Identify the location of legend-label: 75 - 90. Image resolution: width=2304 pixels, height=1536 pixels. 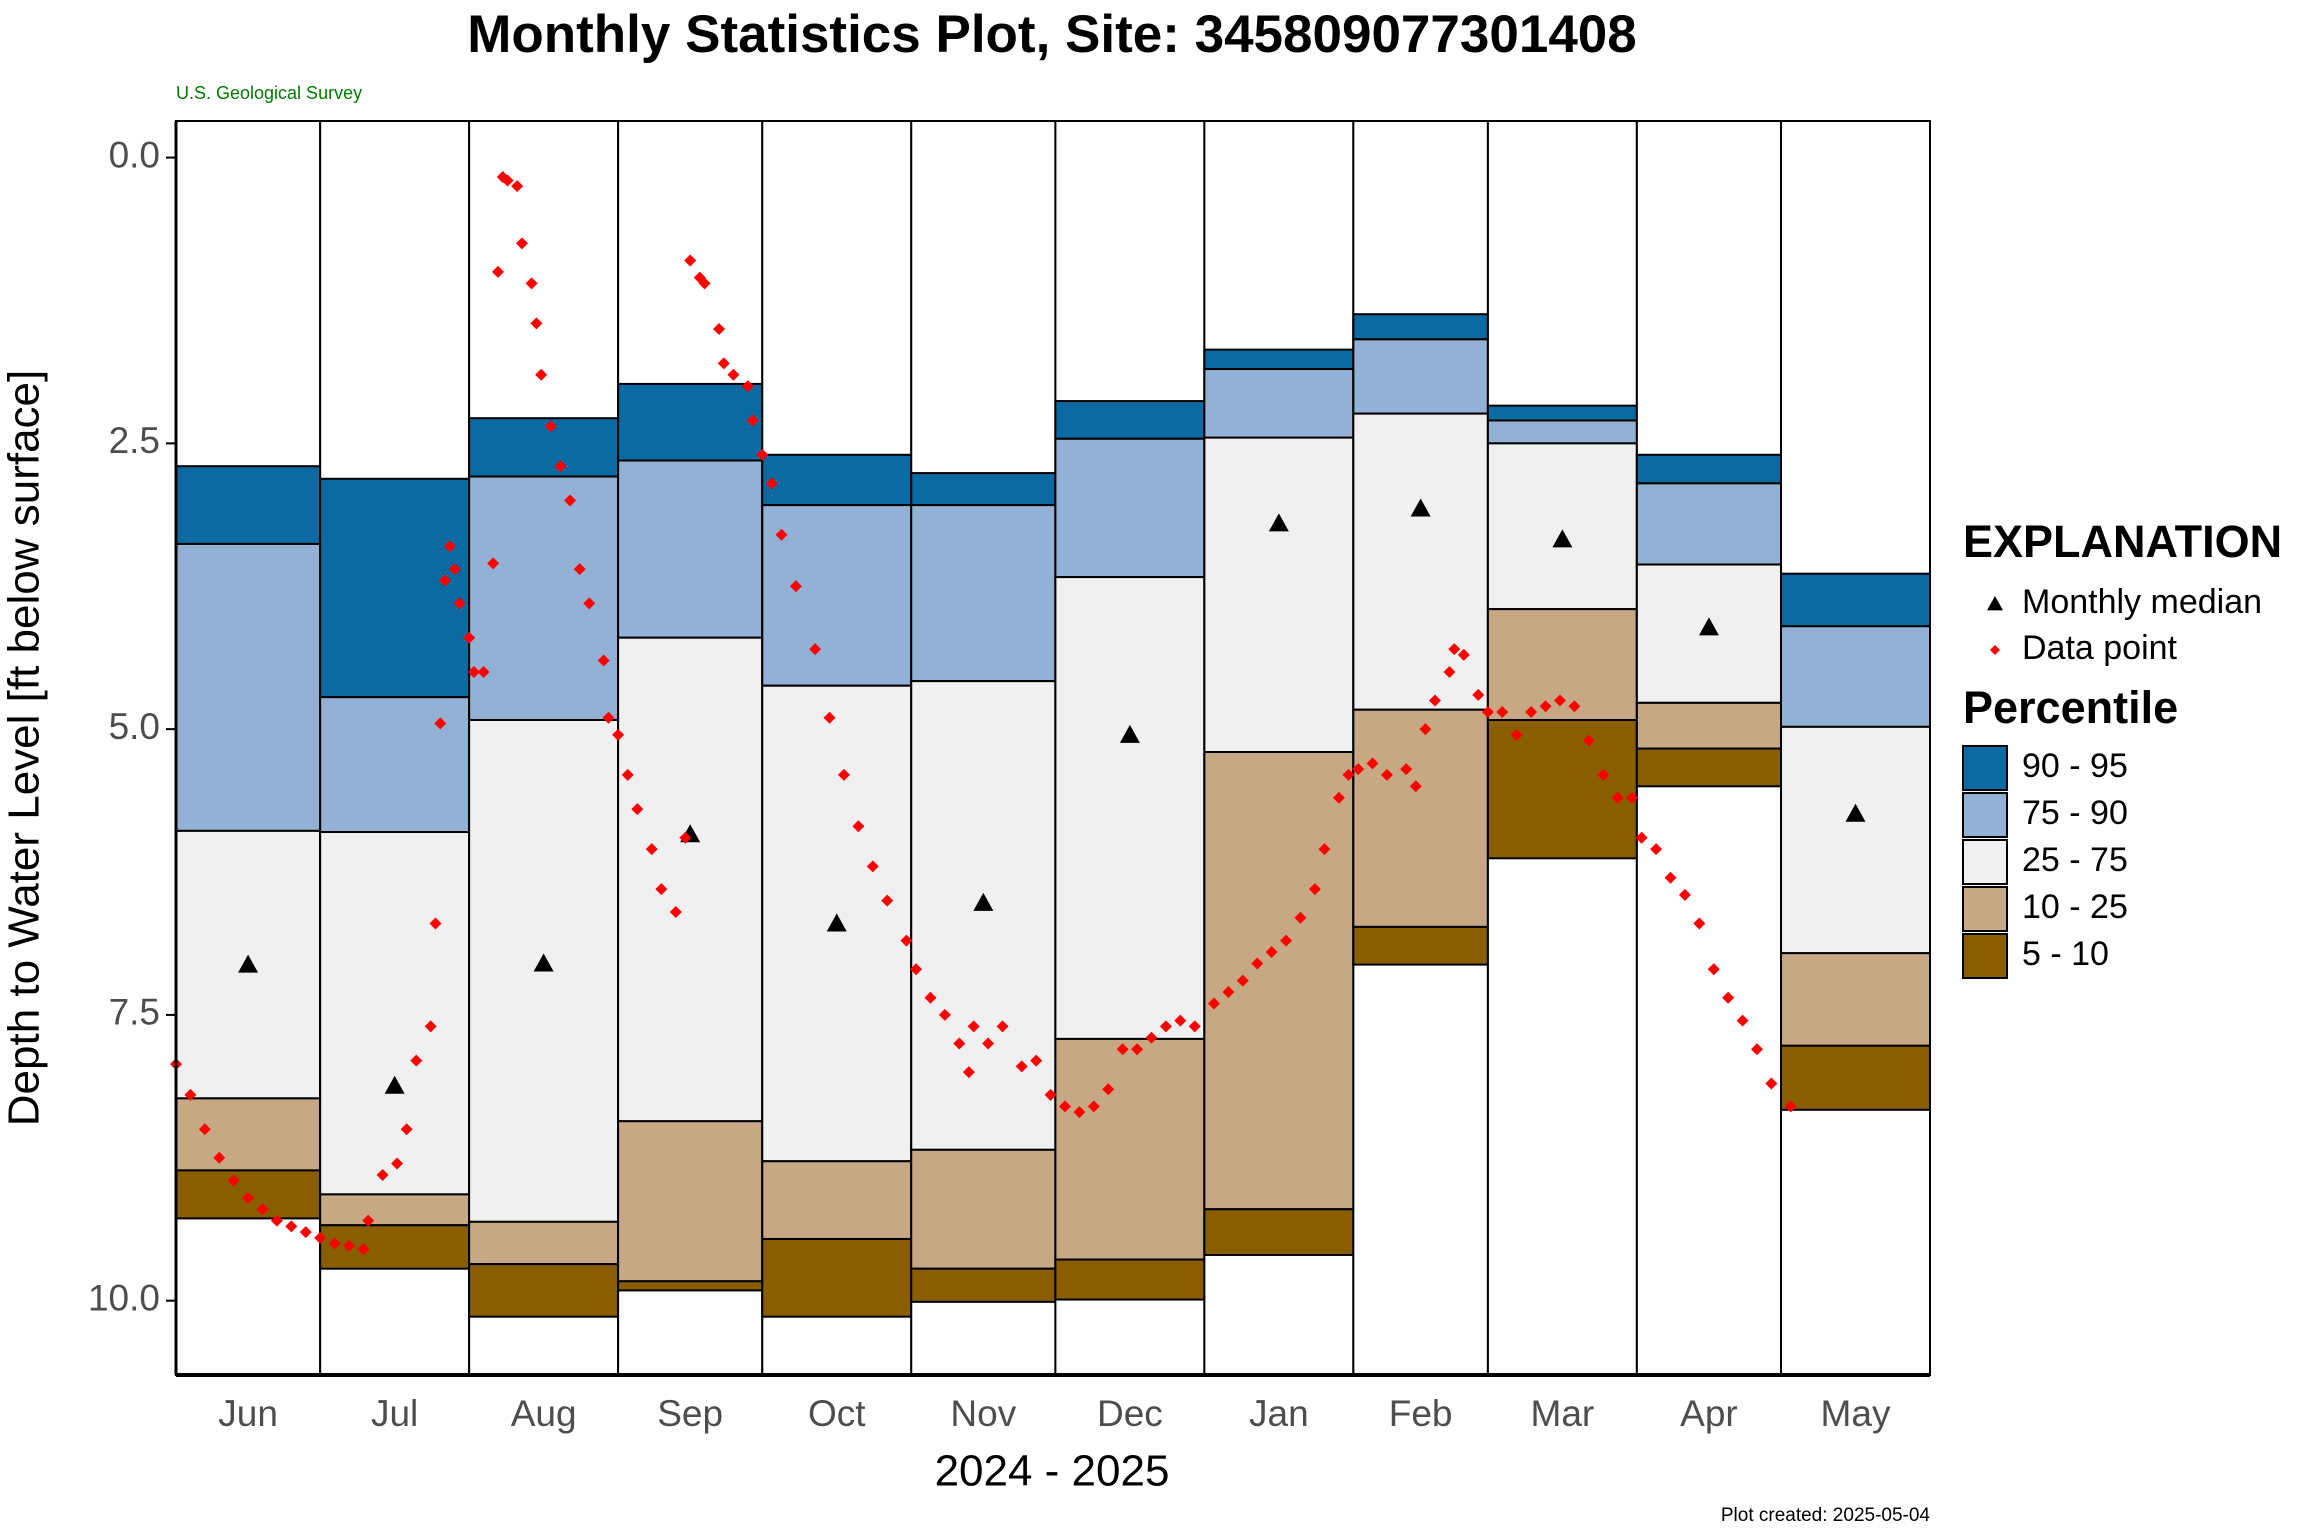
(2075, 813).